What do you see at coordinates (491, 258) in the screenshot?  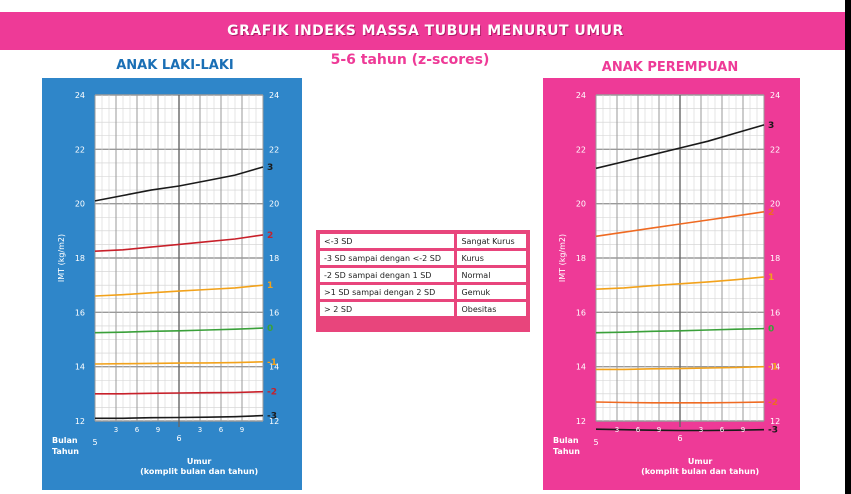 I see `legend-label: Kurus` at bounding box center [491, 258].